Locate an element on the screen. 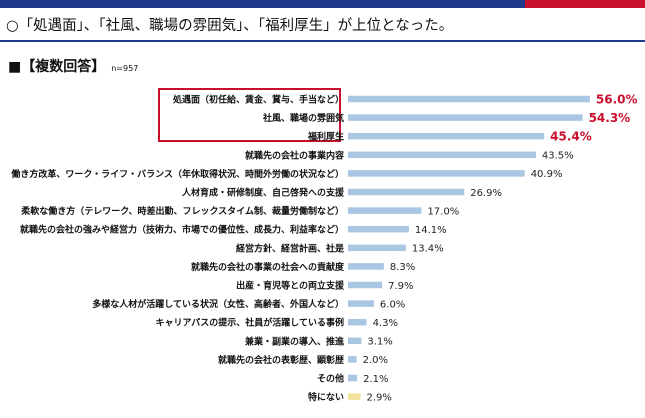 The image size is (645, 418). page-headline: ○「処遇面」、「社風、職場の雰囲気」、「福利厚生」が上位となった。 is located at coordinates (230, 26).